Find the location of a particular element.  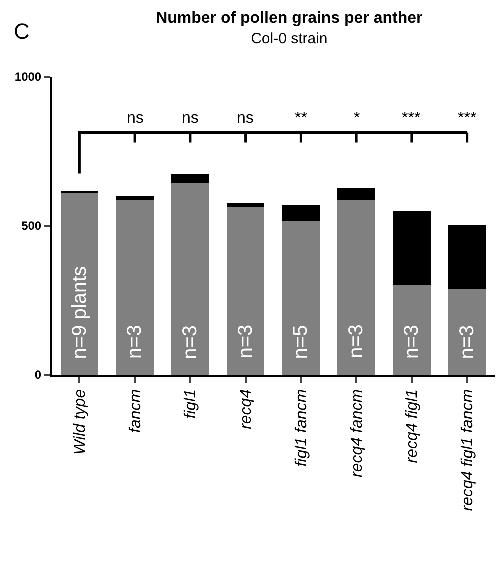

chart-title: Number of pollen grains per anther is located at coordinates (289, 18).